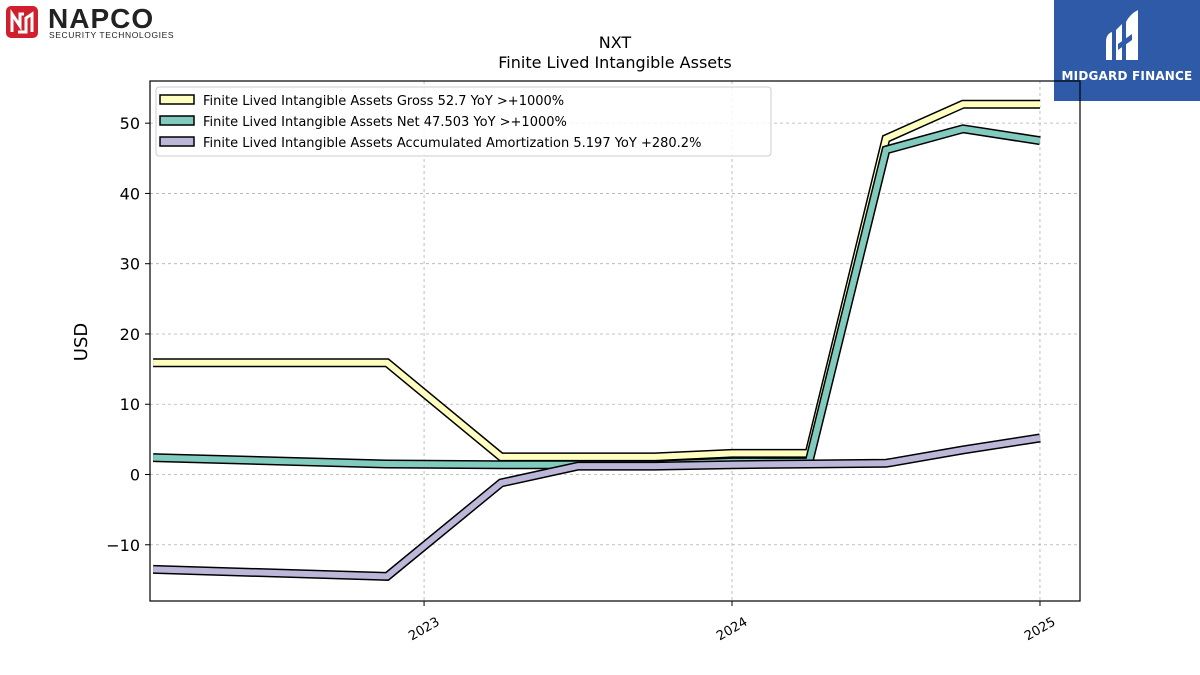  What do you see at coordinates (732, 630) in the screenshot?
I see `x-tick-label: 2024` at bounding box center [732, 630].